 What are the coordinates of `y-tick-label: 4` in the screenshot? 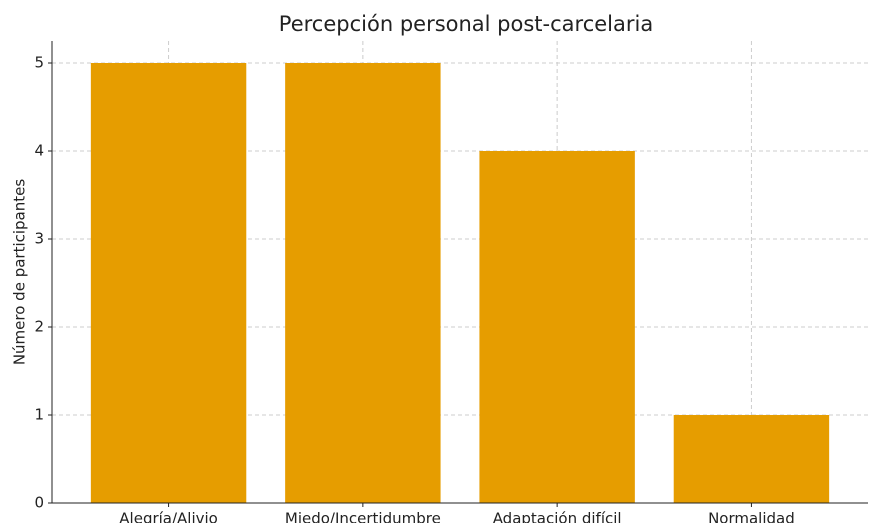 It's located at (39, 151).